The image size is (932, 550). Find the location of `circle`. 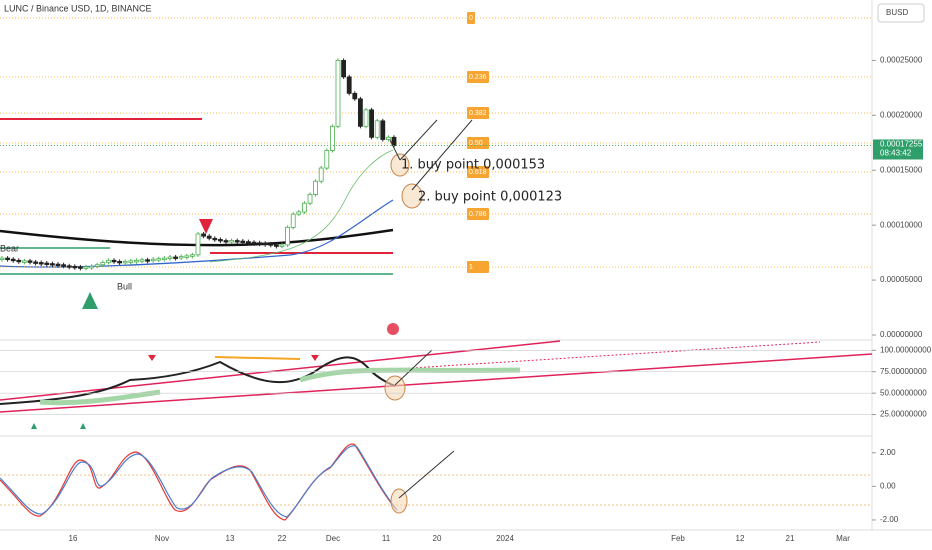

circle is located at coordinates (395, 388).